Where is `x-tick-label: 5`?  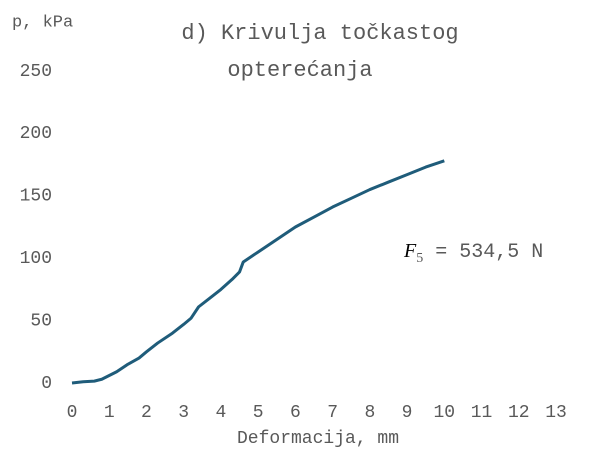
x-tick-label: 5 is located at coordinates (258, 413).